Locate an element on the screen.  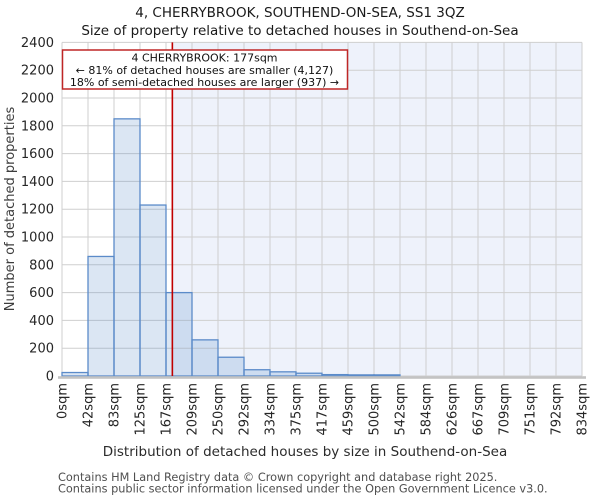
x-tick-label: 125sqm is located at coordinates (141, 409).